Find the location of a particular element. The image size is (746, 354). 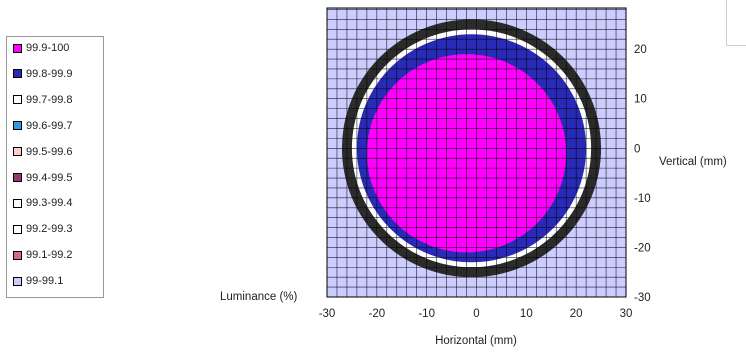

y-tick-label: 0 is located at coordinates (637, 149).